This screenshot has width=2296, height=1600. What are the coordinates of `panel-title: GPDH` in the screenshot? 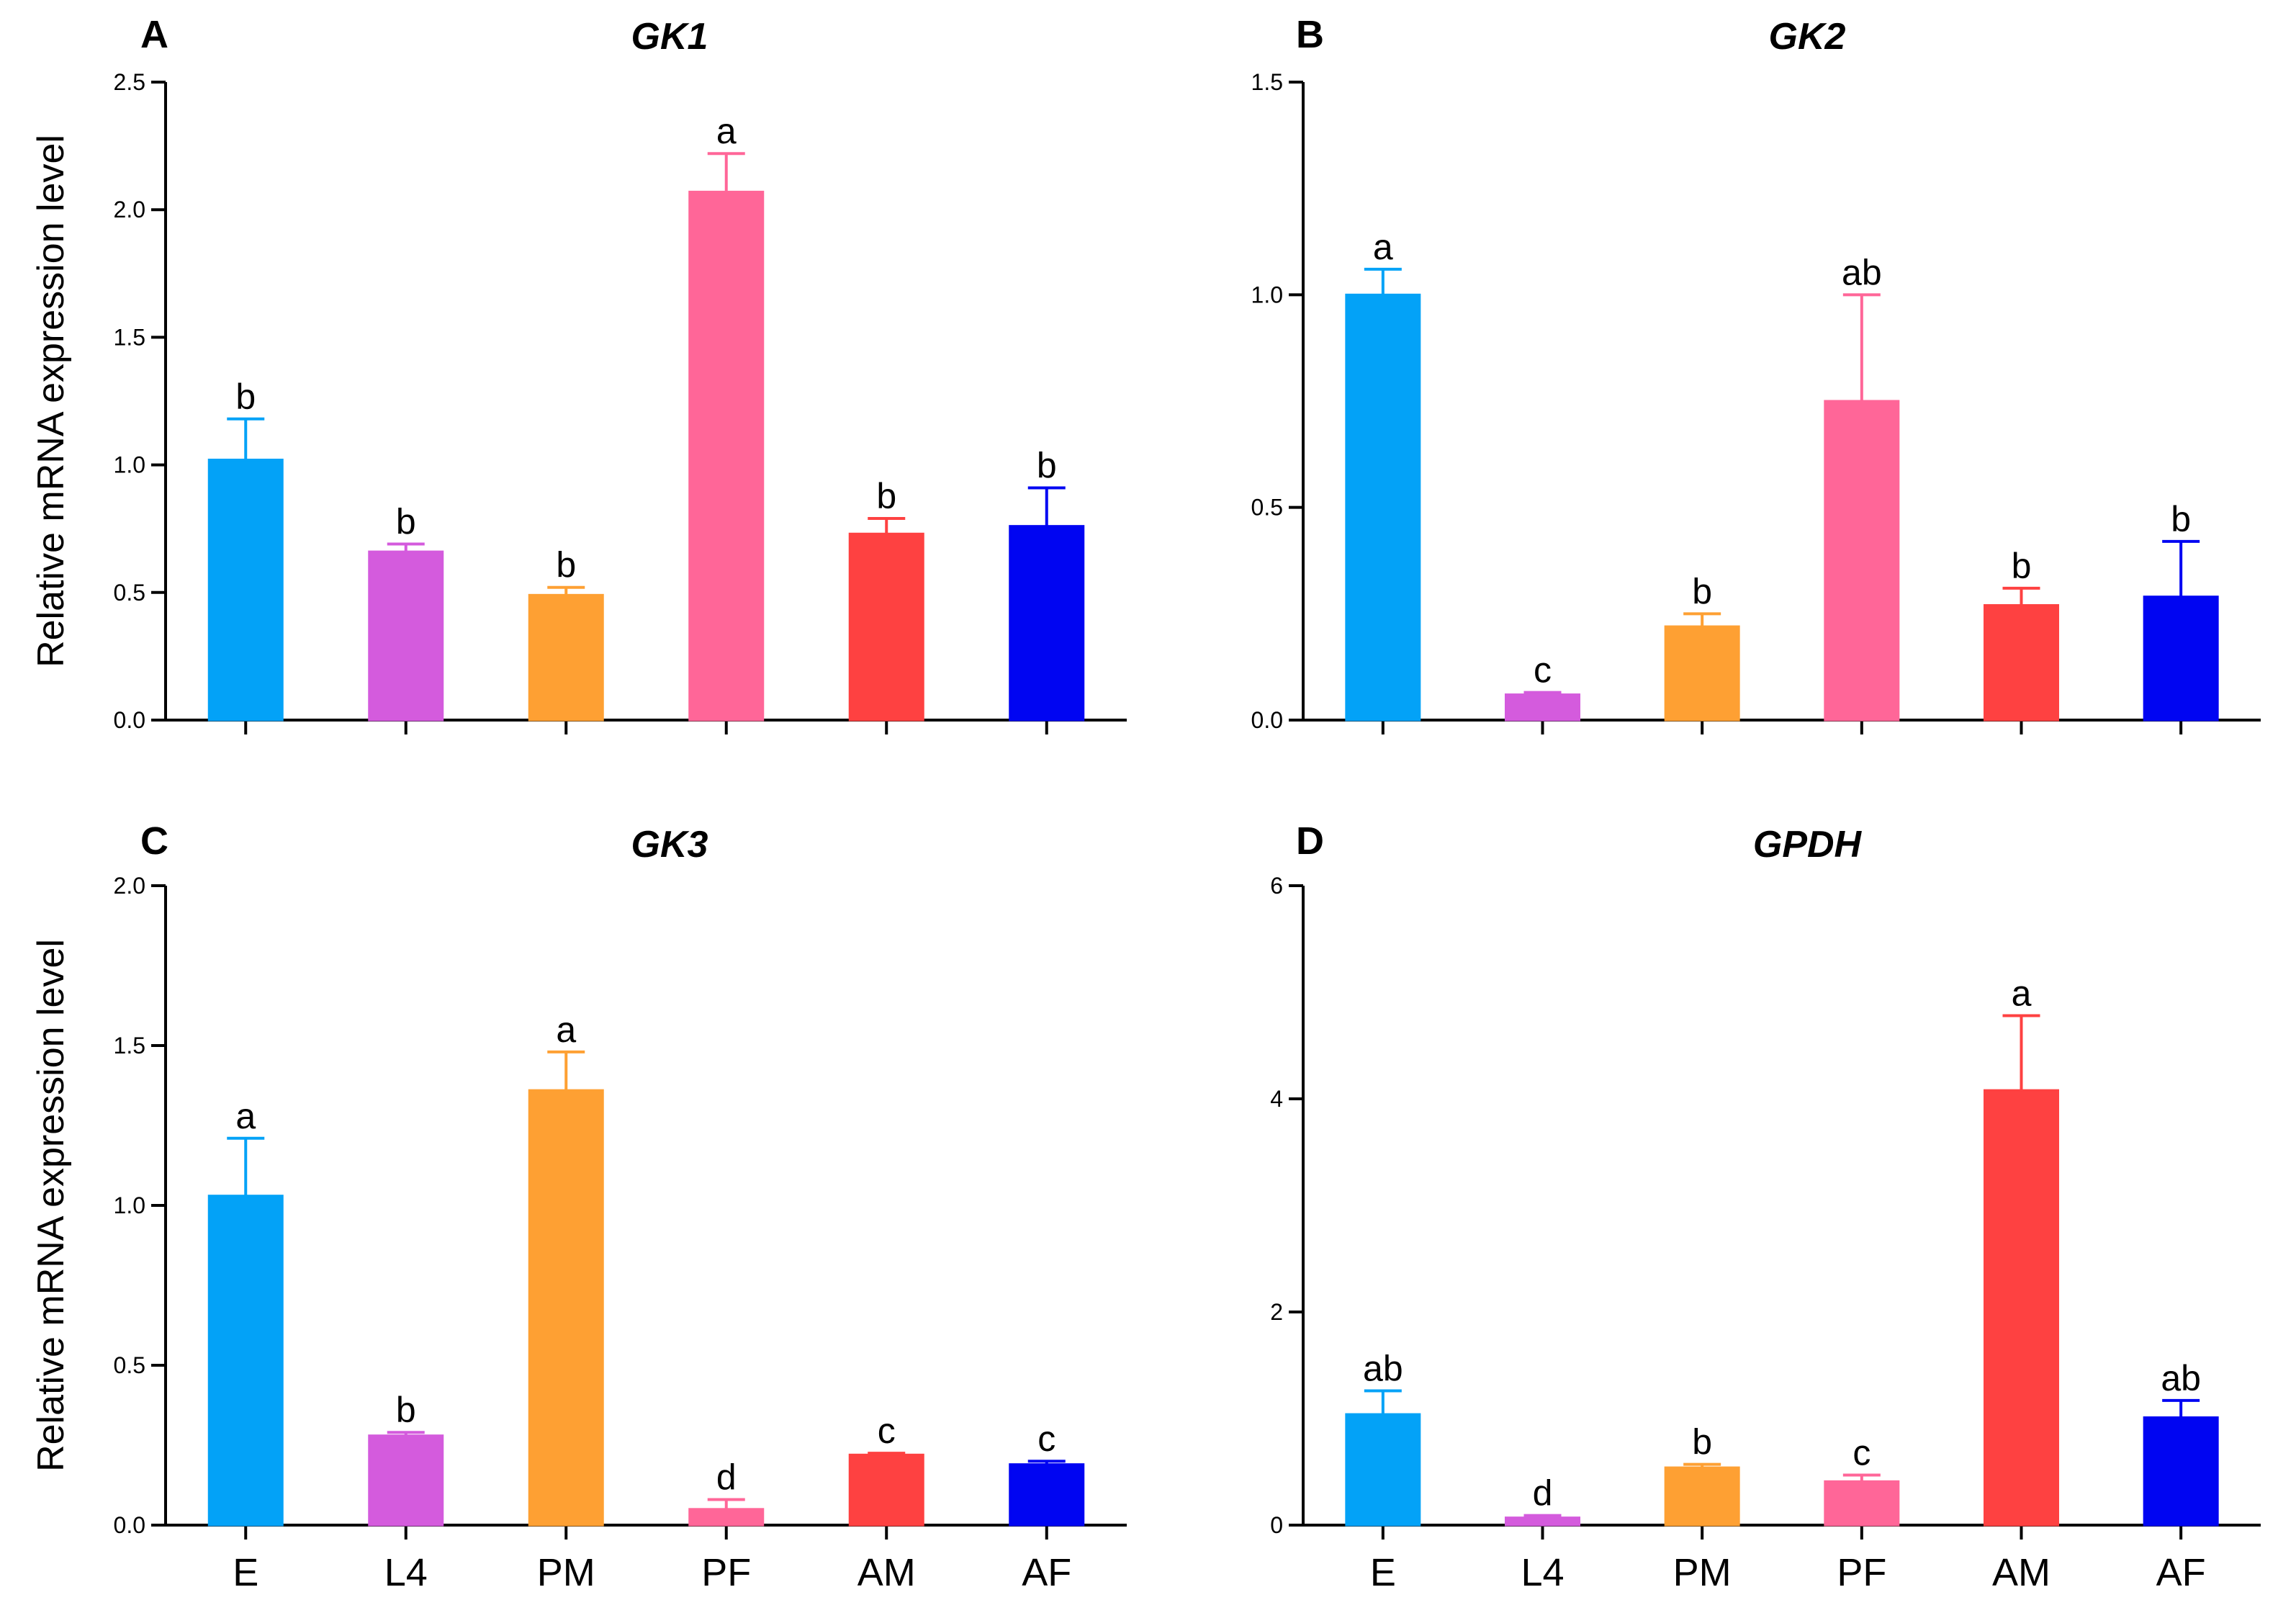 It's located at (1808, 845).